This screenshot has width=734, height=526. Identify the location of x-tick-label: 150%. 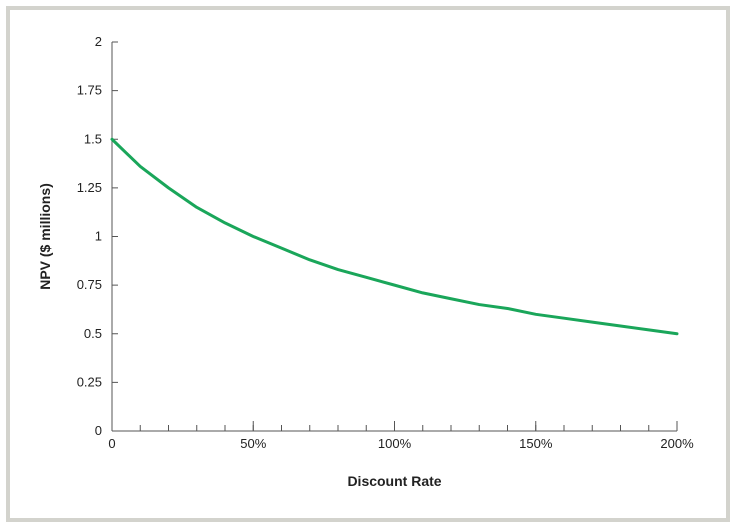
(536, 443).